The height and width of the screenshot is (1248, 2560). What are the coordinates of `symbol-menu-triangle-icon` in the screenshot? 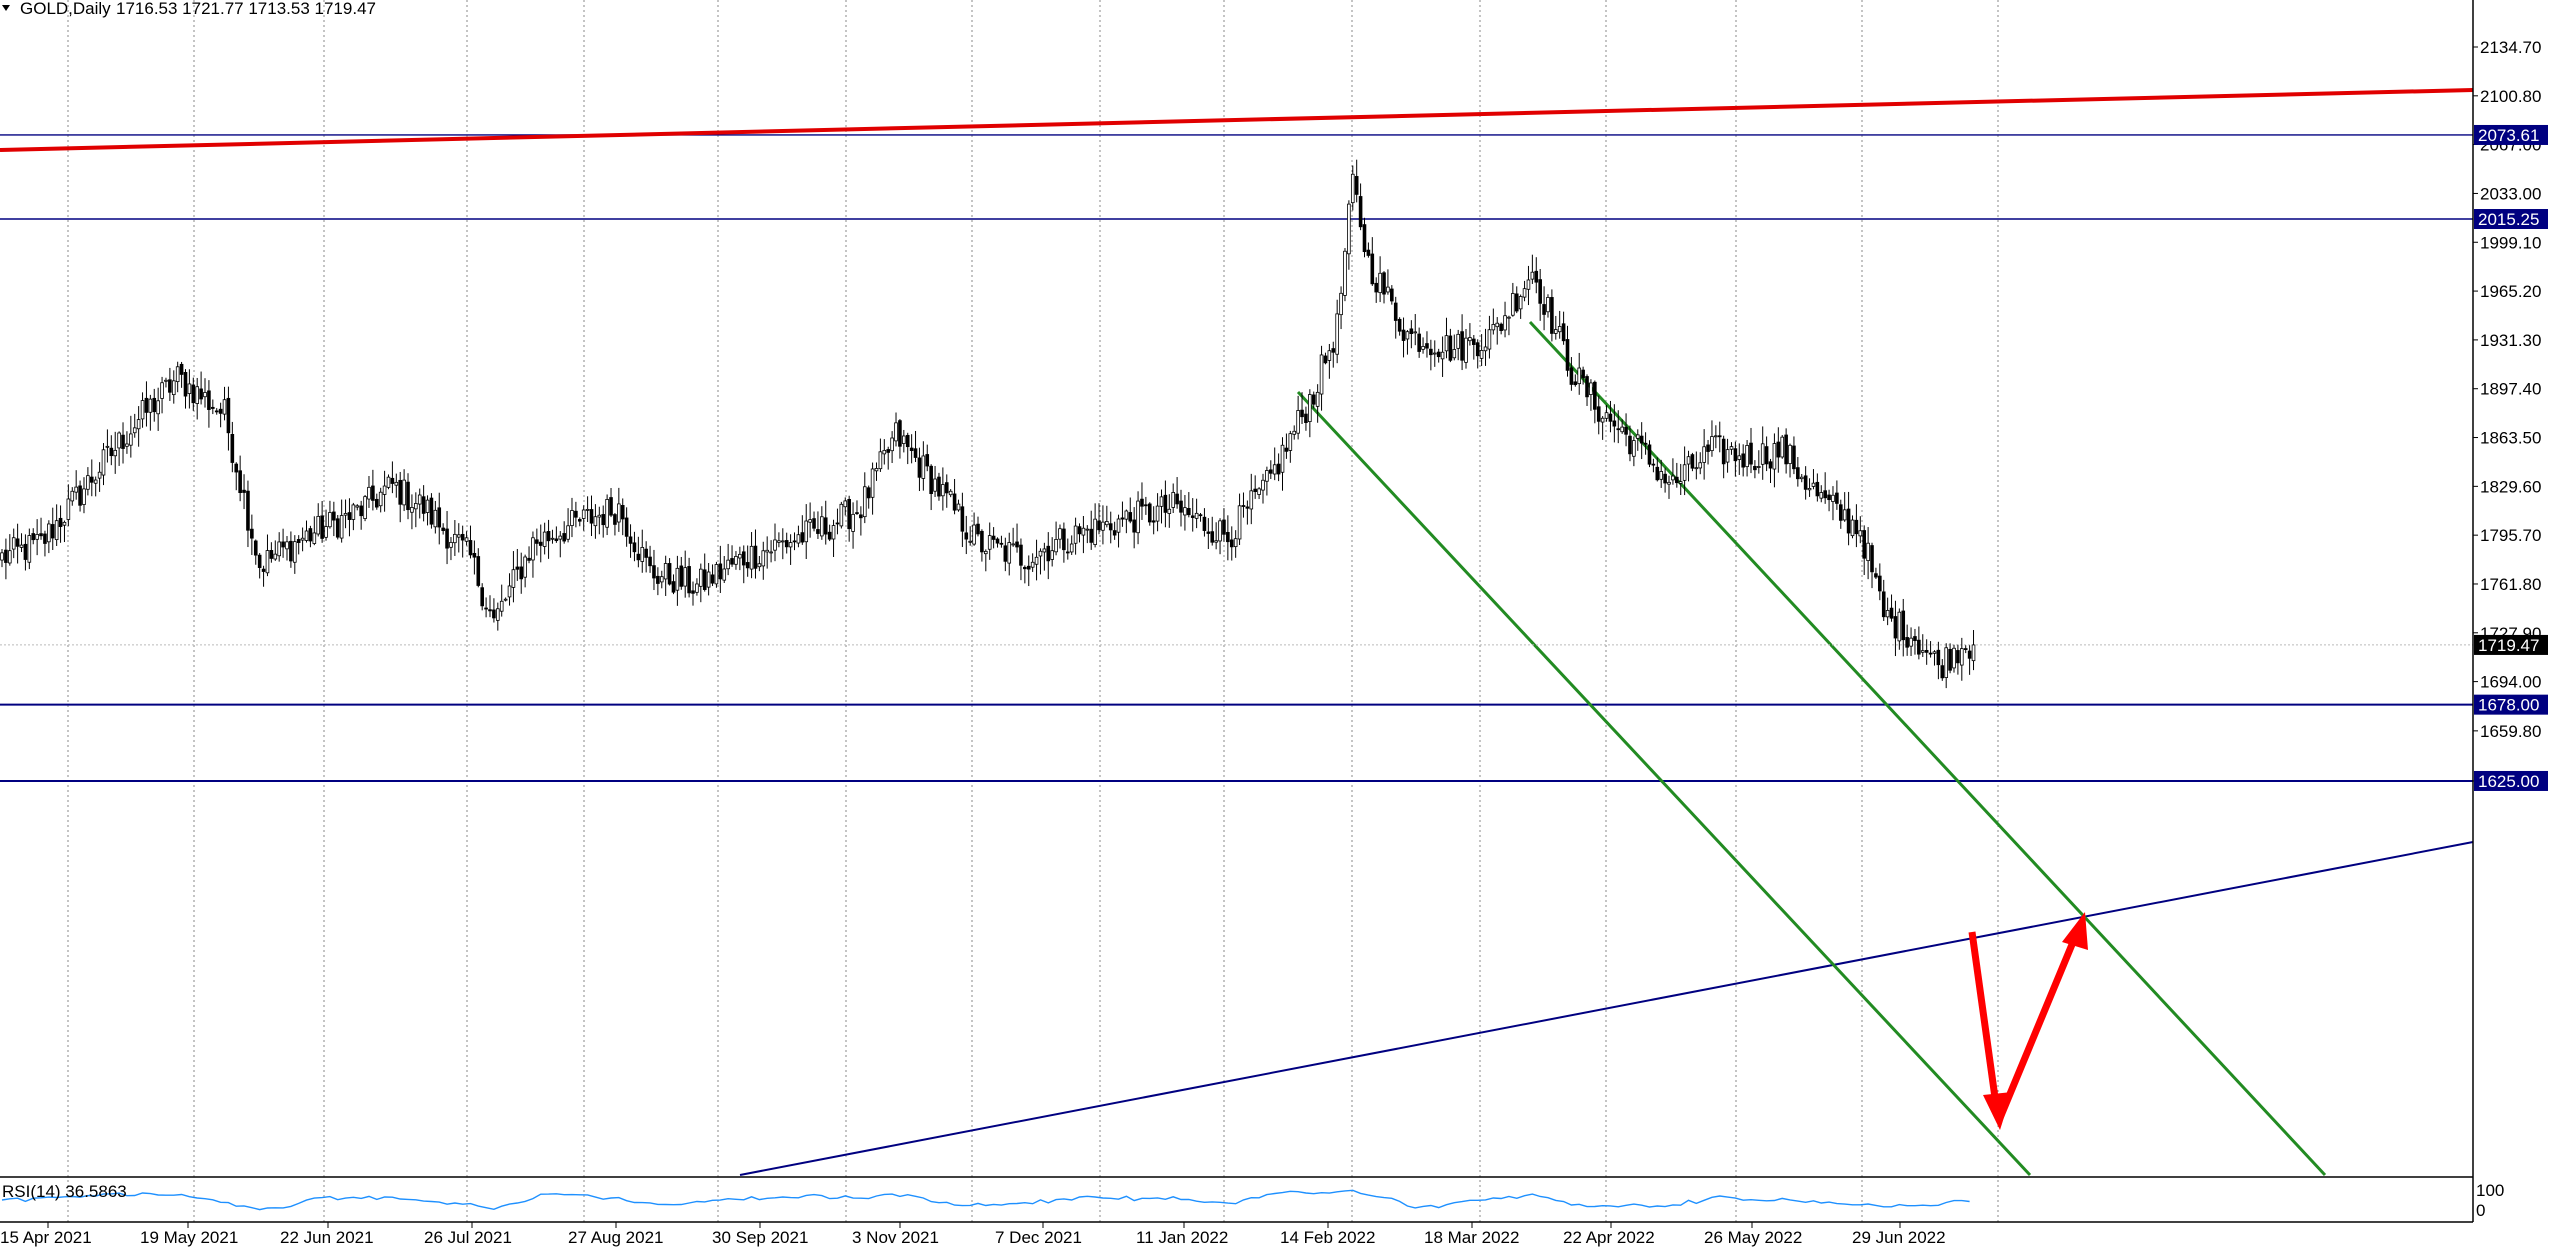 It's located at (6, 8).